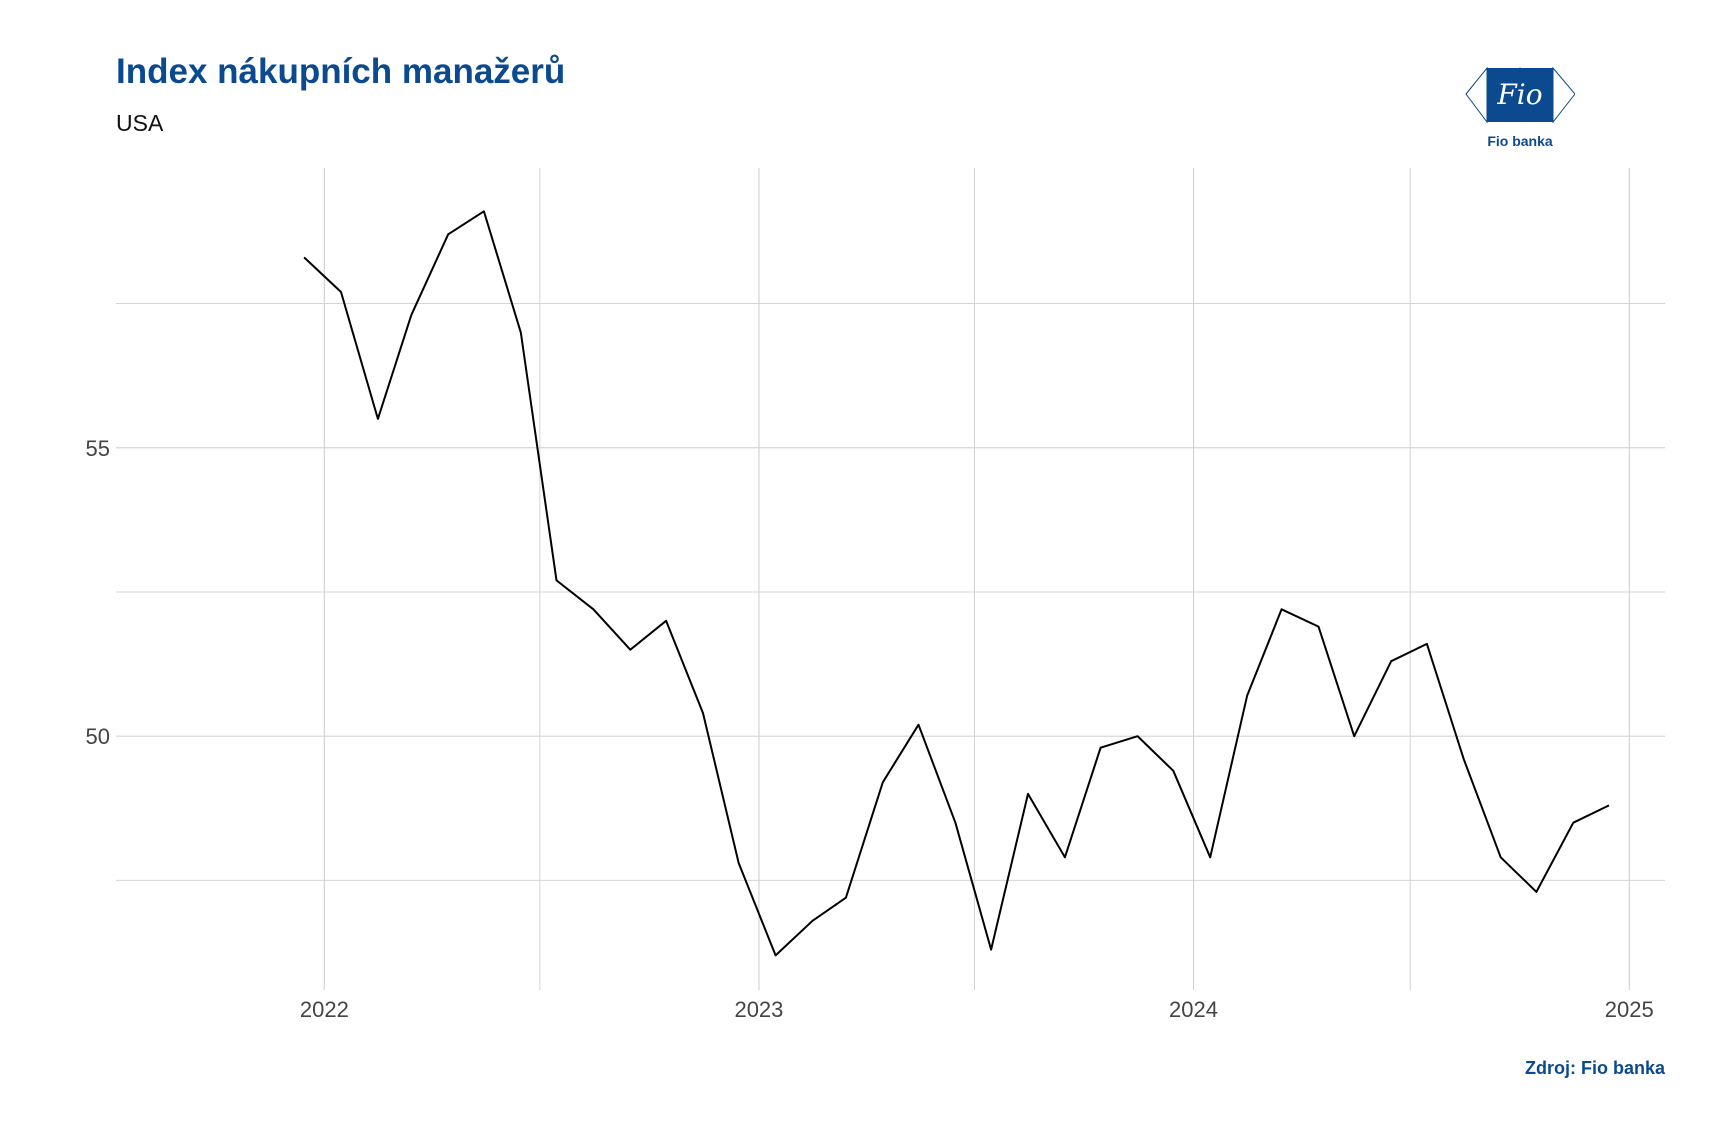 The image size is (1710, 1134). I want to click on source-note: Zdroj: Fio banka, so click(1594, 1068).